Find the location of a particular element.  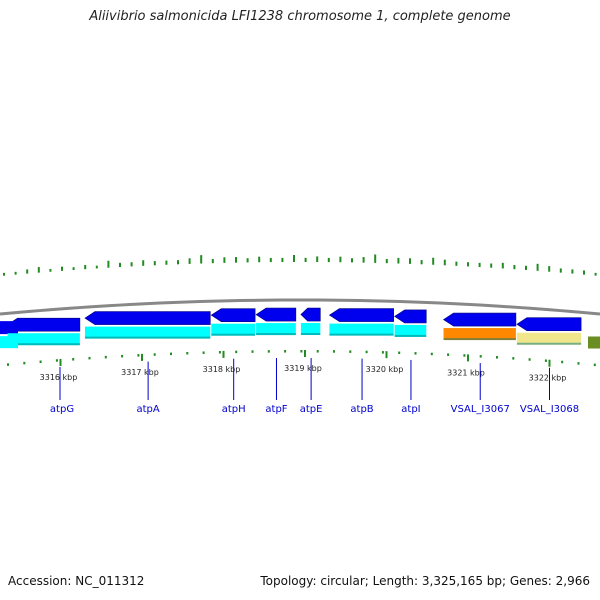

gc-skew-track is located at coordinates (300, 265).